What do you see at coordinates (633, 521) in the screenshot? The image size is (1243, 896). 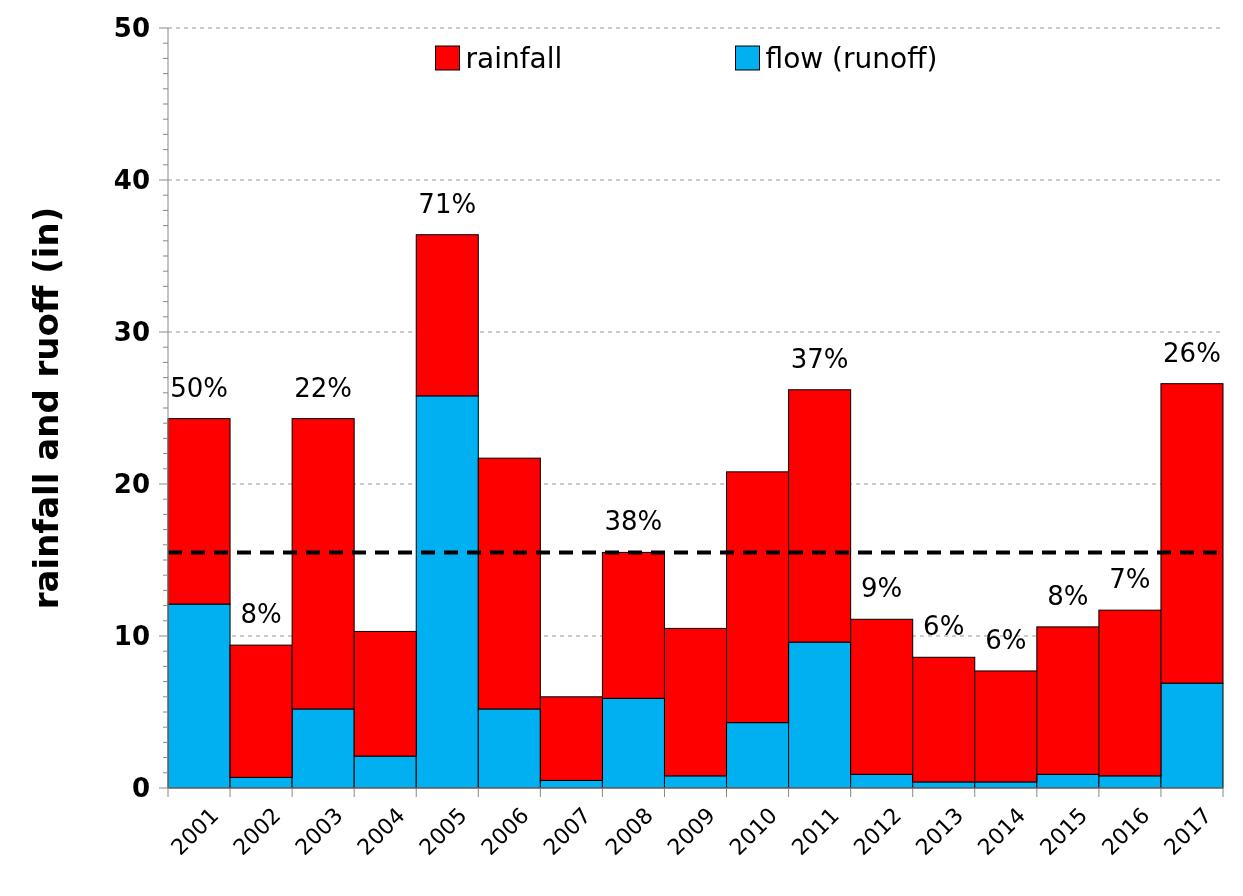 I see `annotation: 38%` at bounding box center [633, 521].